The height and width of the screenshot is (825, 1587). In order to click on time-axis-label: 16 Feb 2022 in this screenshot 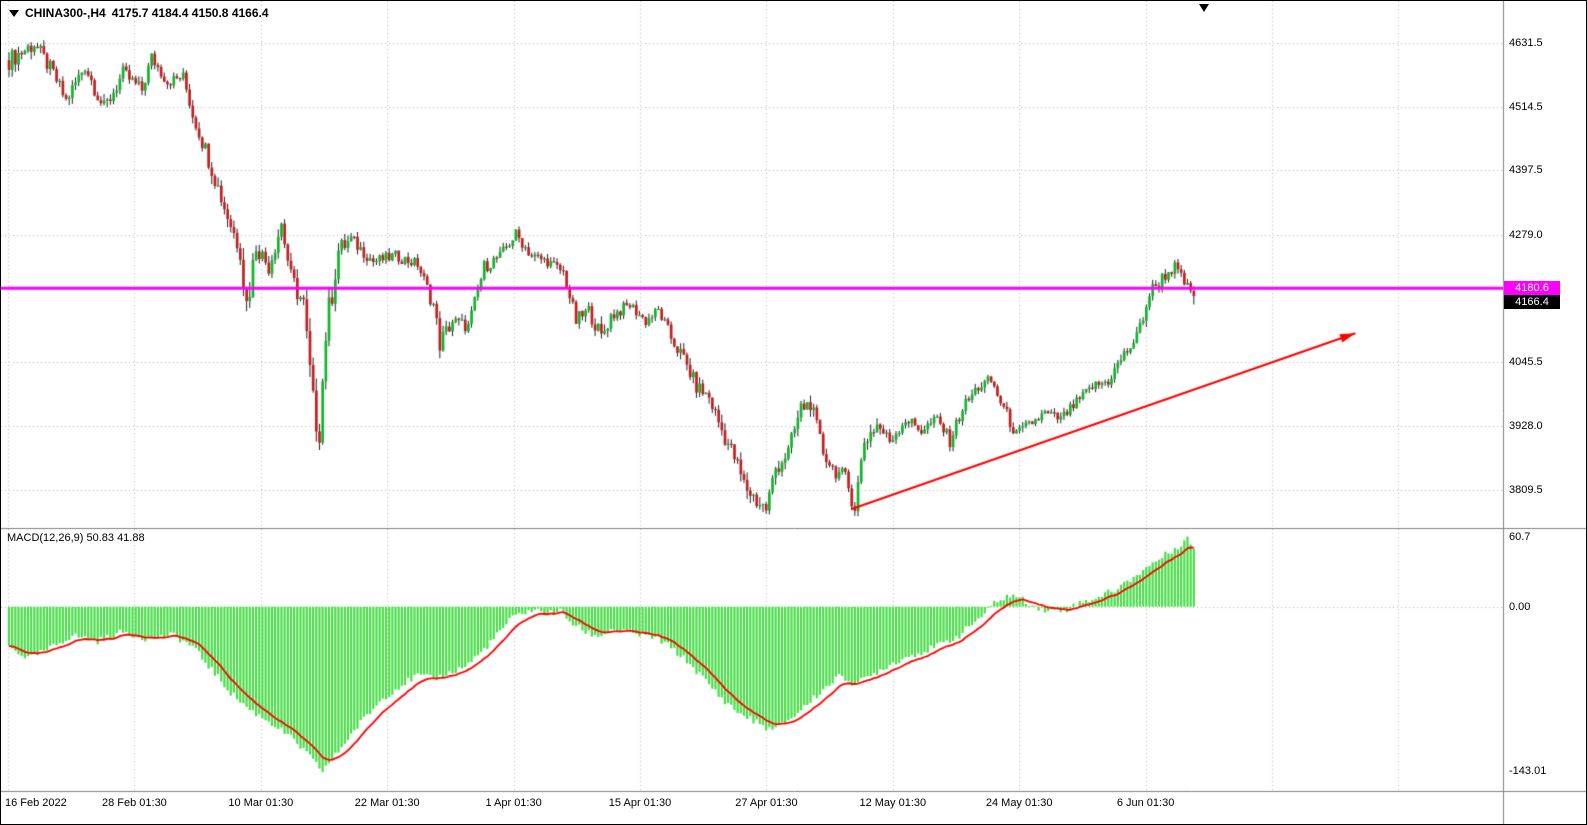, I will do `click(36, 803)`.